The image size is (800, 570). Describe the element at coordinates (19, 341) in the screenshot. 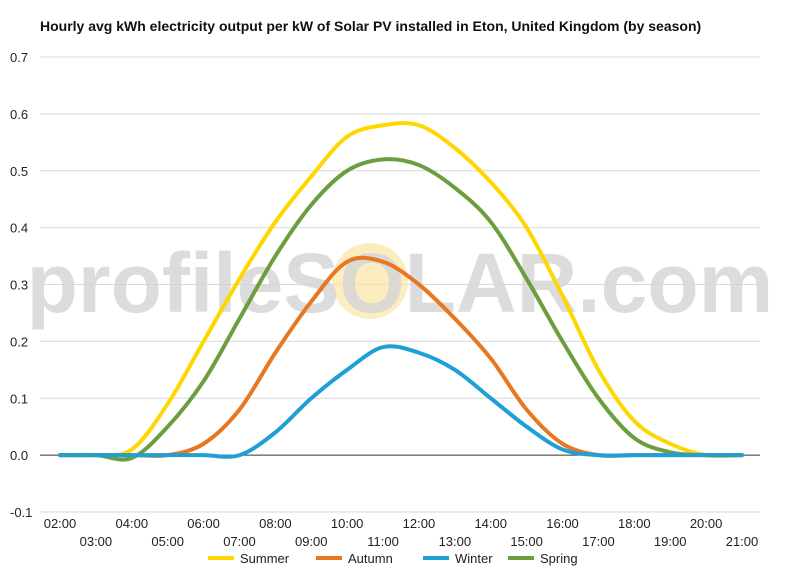

I see `y-tick-label: 0.2` at that location.